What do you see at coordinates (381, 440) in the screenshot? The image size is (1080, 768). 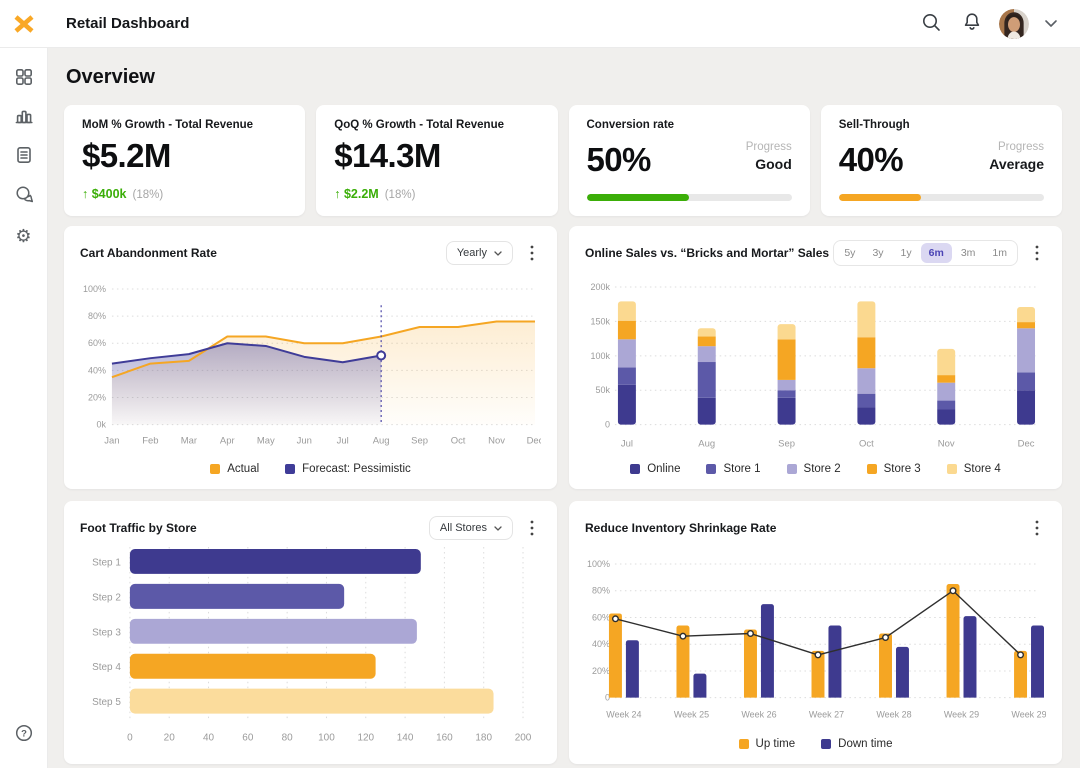 I see `svg-text: Aug` at bounding box center [381, 440].